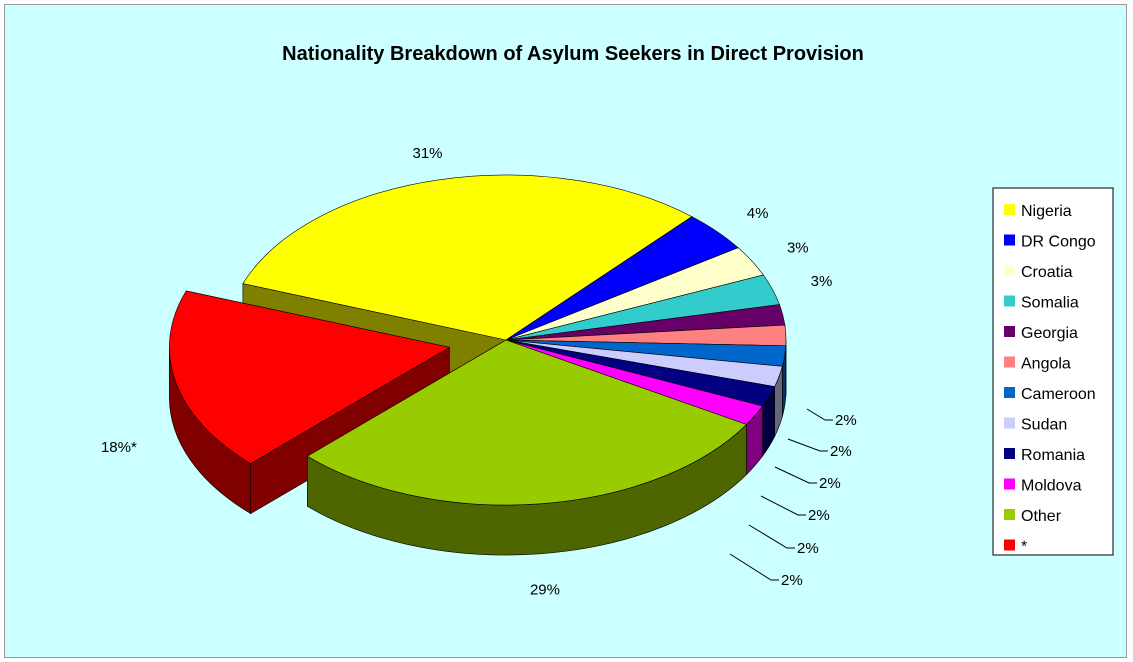 The height and width of the screenshot is (662, 1133). What do you see at coordinates (427, 153) in the screenshot?
I see `nigeria-data-label: 31%` at bounding box center [427, 153].